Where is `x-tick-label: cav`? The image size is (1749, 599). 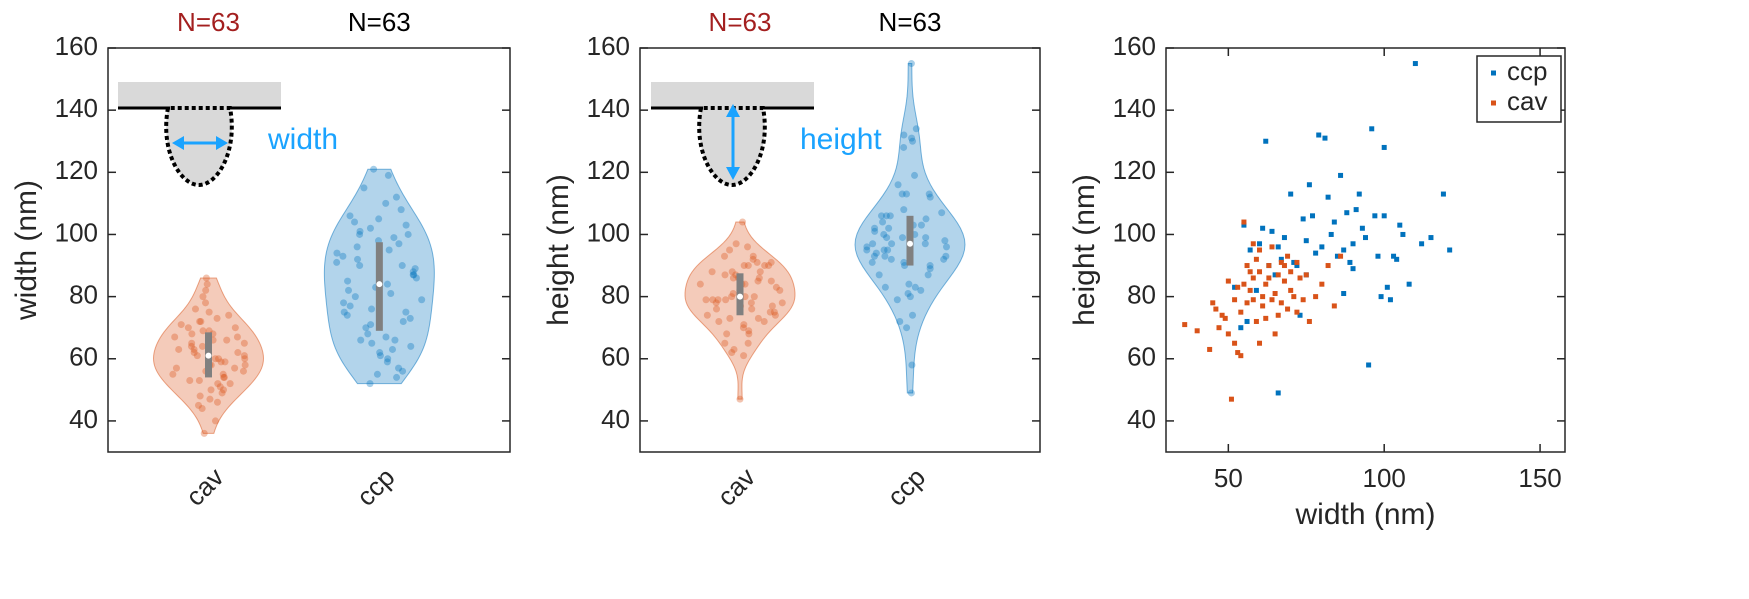 x-tick-label: cav is located at coordinates (205, 487).